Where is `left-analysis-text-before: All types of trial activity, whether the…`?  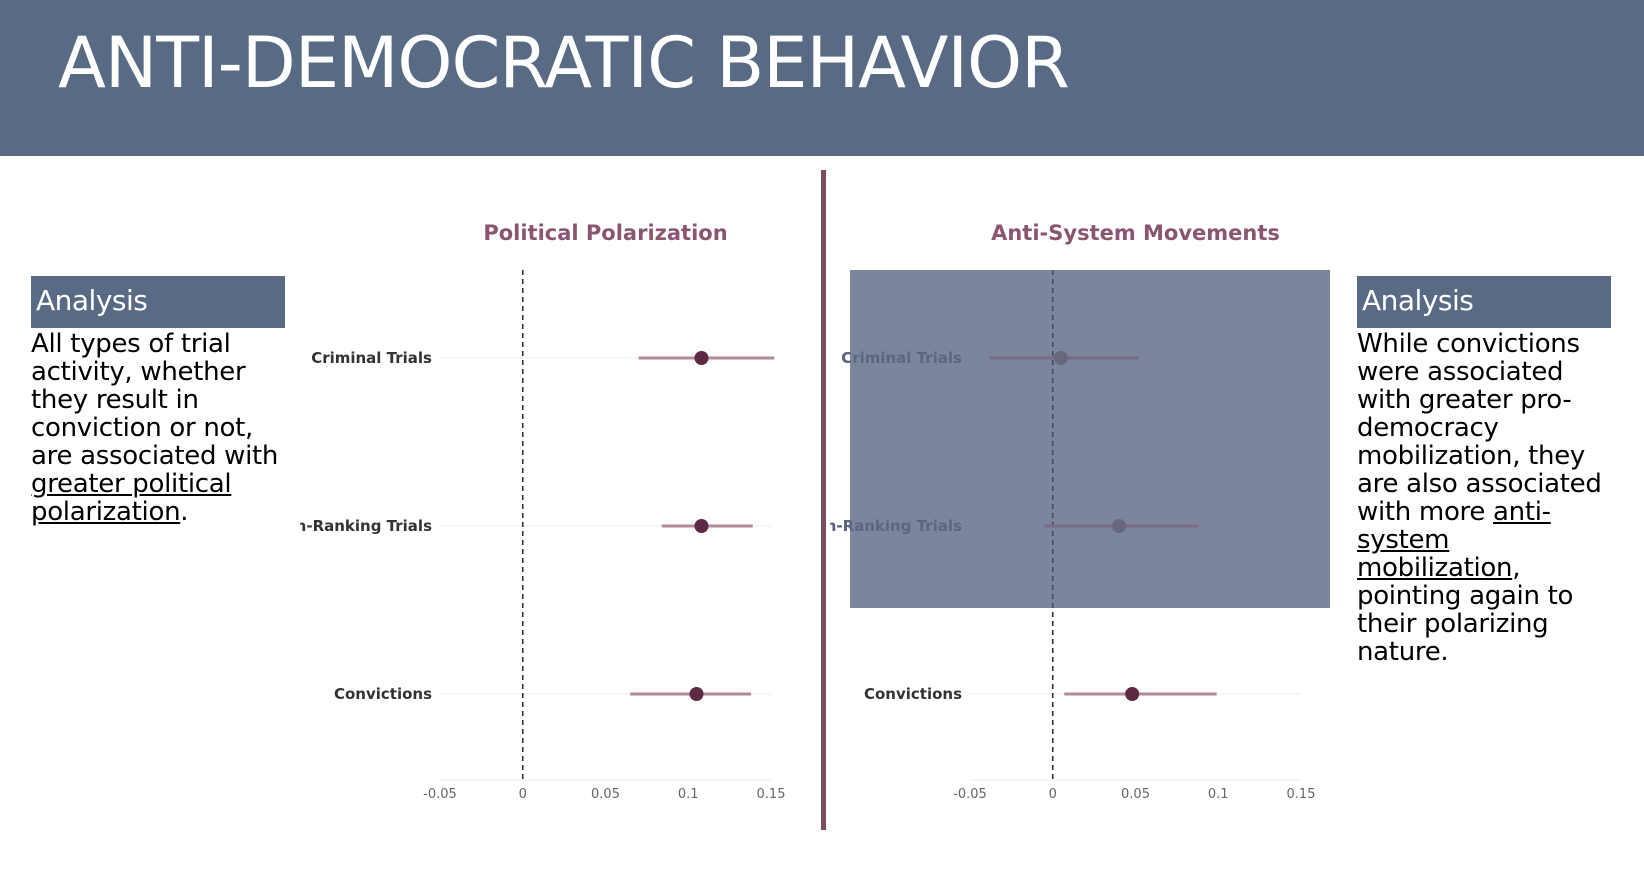 left-analysis-text-before: All types of trial activity, whether the… is located at coordinates (155, 400).